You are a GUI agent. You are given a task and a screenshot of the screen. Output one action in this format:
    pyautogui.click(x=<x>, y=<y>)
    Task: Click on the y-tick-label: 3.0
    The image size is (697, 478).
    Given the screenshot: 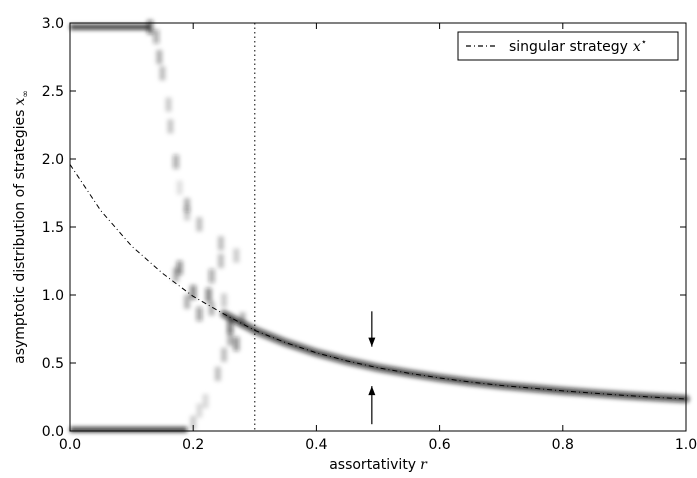 What is the action you would take?
    pyautogui.click(x=53, y=24)
    